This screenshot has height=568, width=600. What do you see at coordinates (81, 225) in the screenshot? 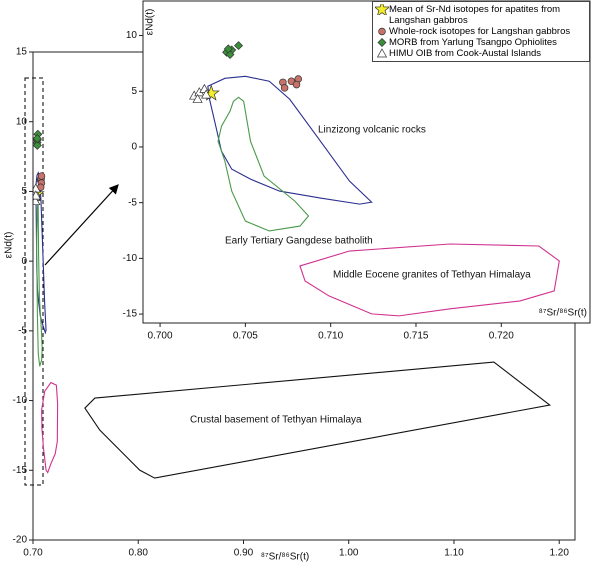
I see `zoom-arrow` at bounding box center [81, 225].